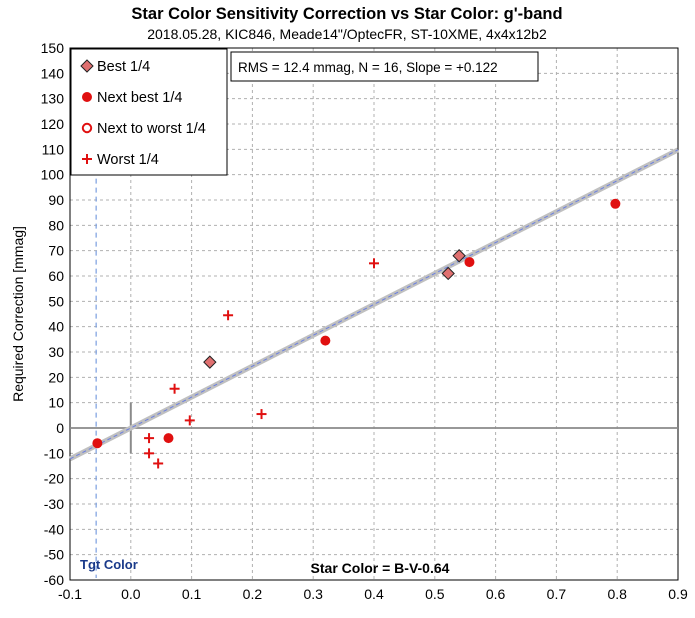 The height and width of the screenshot is (618, 695). I want to click on legend-label: Next to worst 1/4, so click(151, 129).